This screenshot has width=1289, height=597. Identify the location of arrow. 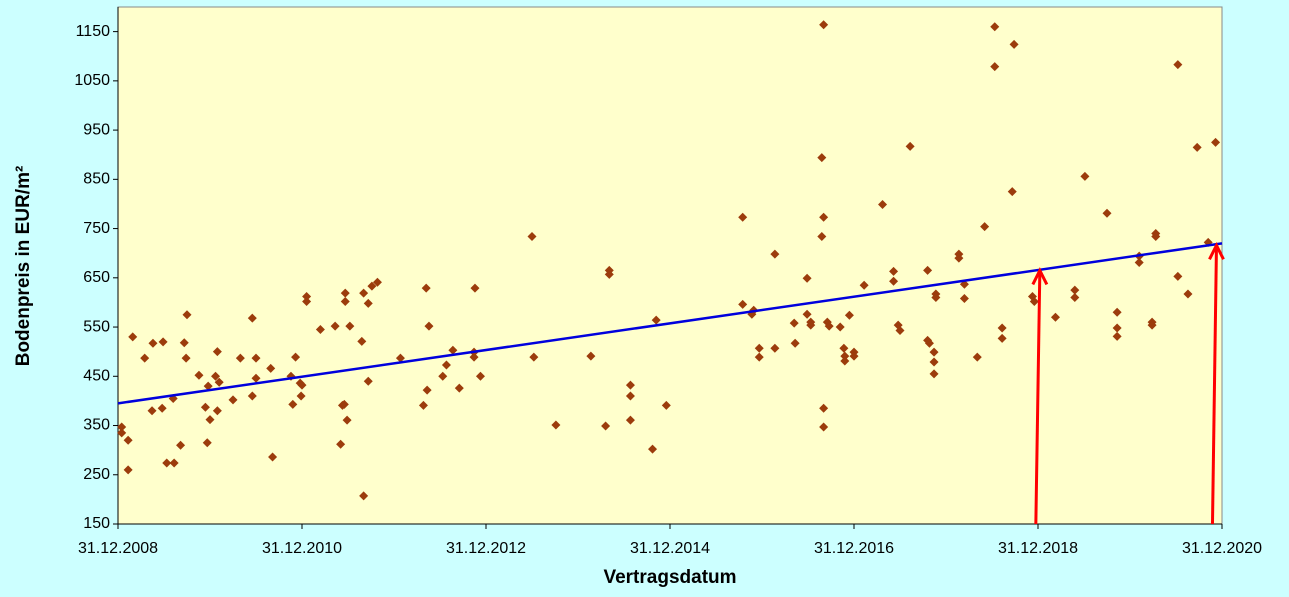
(1216, 383).